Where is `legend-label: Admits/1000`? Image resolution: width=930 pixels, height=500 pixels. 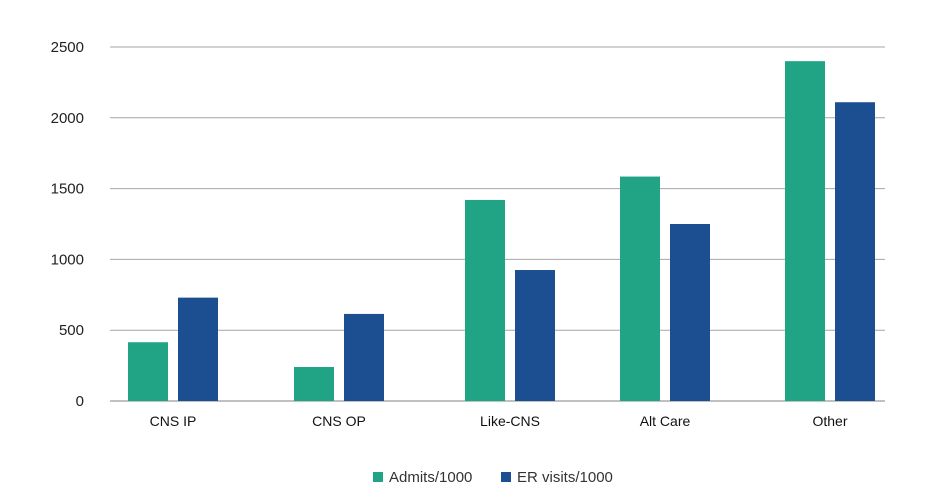 legend-label: Admits/1000 is located at coordinates (430, 477).